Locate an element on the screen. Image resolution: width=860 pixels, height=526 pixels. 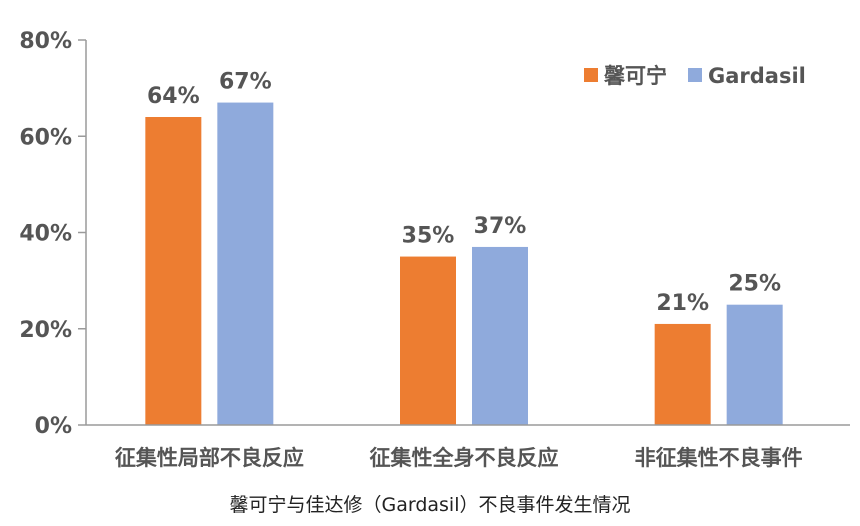
chart-title: 馨可宁与佳达修（Gardasil）不良事件发生情况 is located at coordinates (429, 505).